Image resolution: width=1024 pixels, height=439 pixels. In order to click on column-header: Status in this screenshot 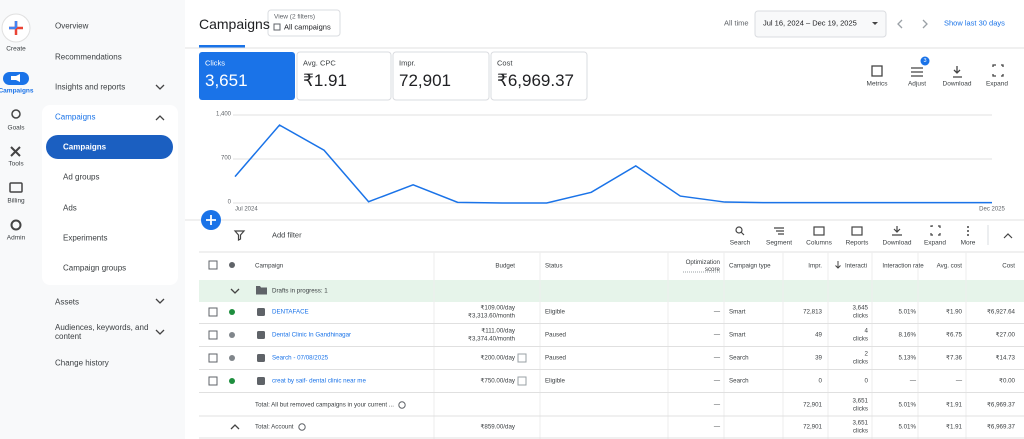, I will do `click(554, 266)`.